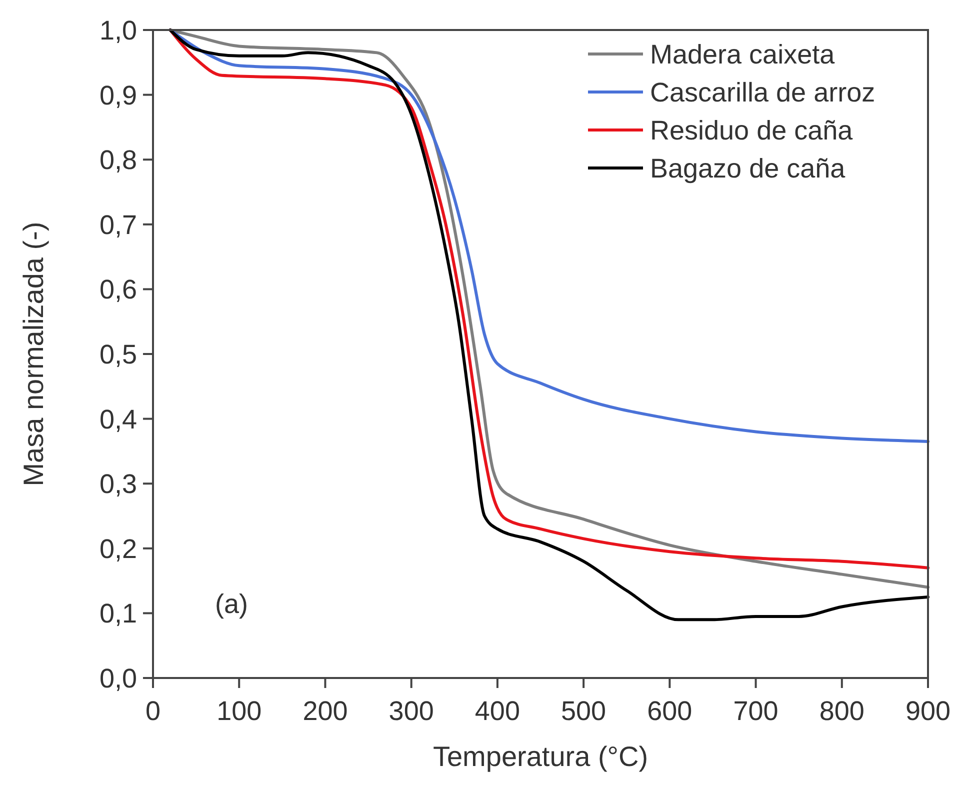 The image size is (969, 787). Describe the element at coordinates (928, 711) in the screenshot. I see `x-tick-label: 900` at that location.